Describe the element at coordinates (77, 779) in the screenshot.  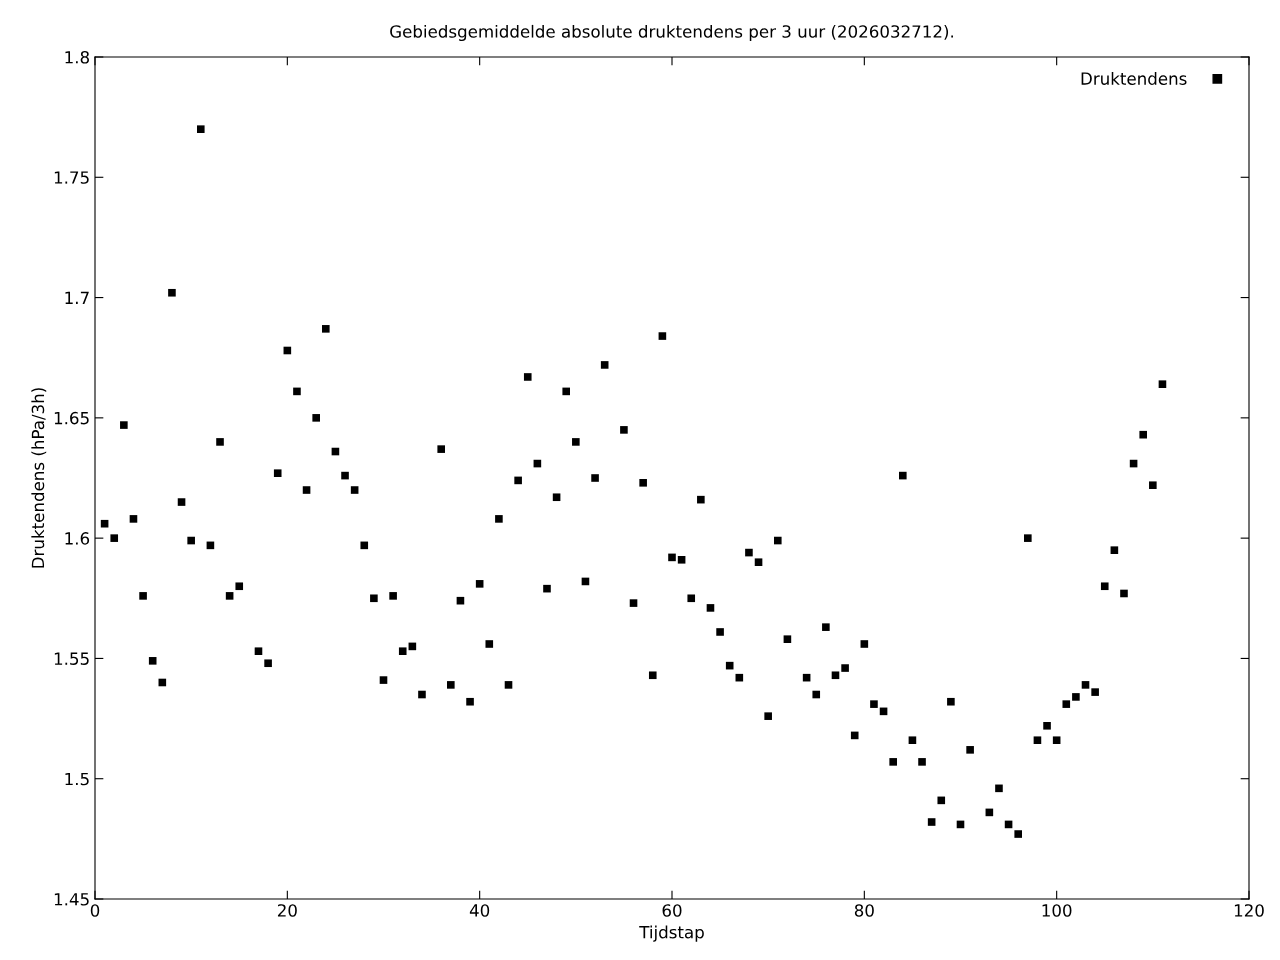
I see `y-tick-label: 1.5` at that location.